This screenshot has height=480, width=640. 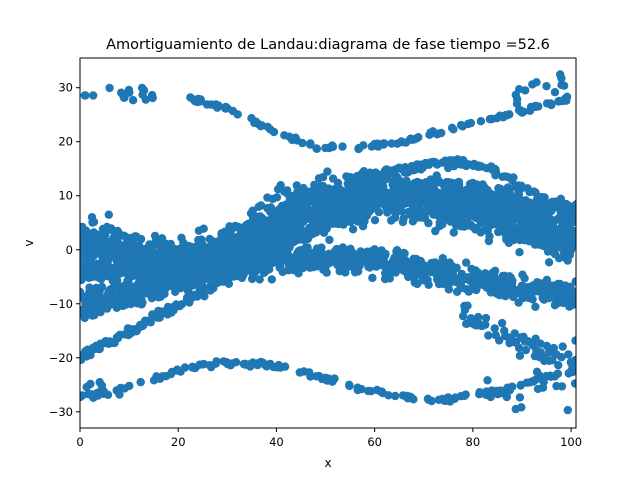 What do you see at coordinates (79, 442) in the screenshot?
I see `x-tick-label: 0` at bounding box center [79, 442].